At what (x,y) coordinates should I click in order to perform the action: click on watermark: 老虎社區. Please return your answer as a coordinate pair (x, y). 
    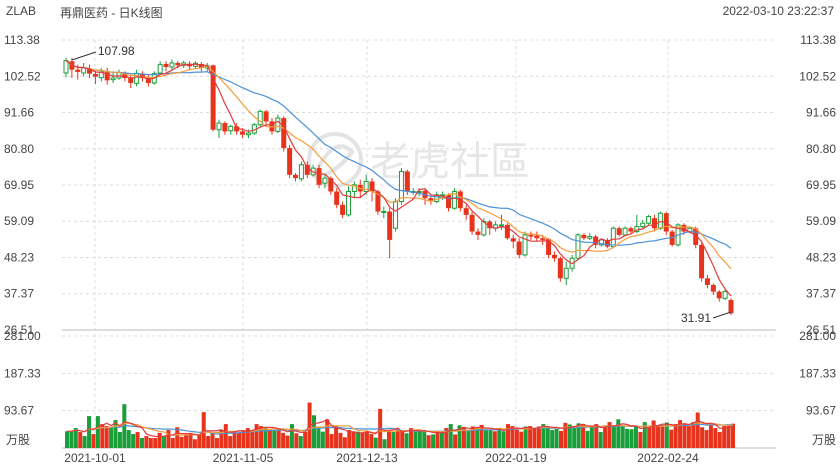
    Looking at the image, I should click on (418, 160).